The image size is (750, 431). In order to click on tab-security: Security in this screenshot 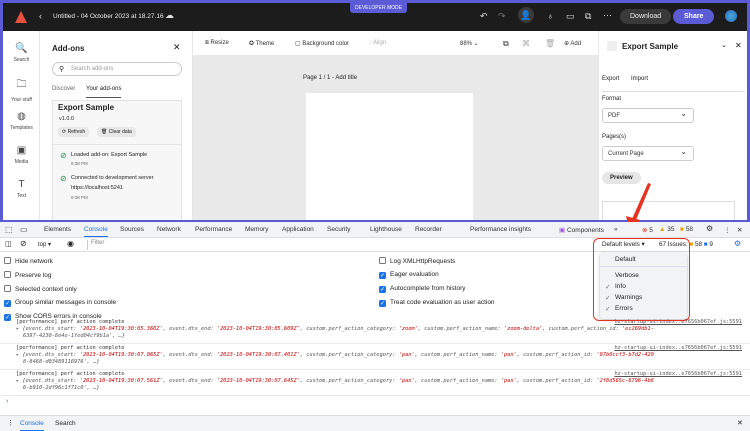, I will do `click(339, 229)`.